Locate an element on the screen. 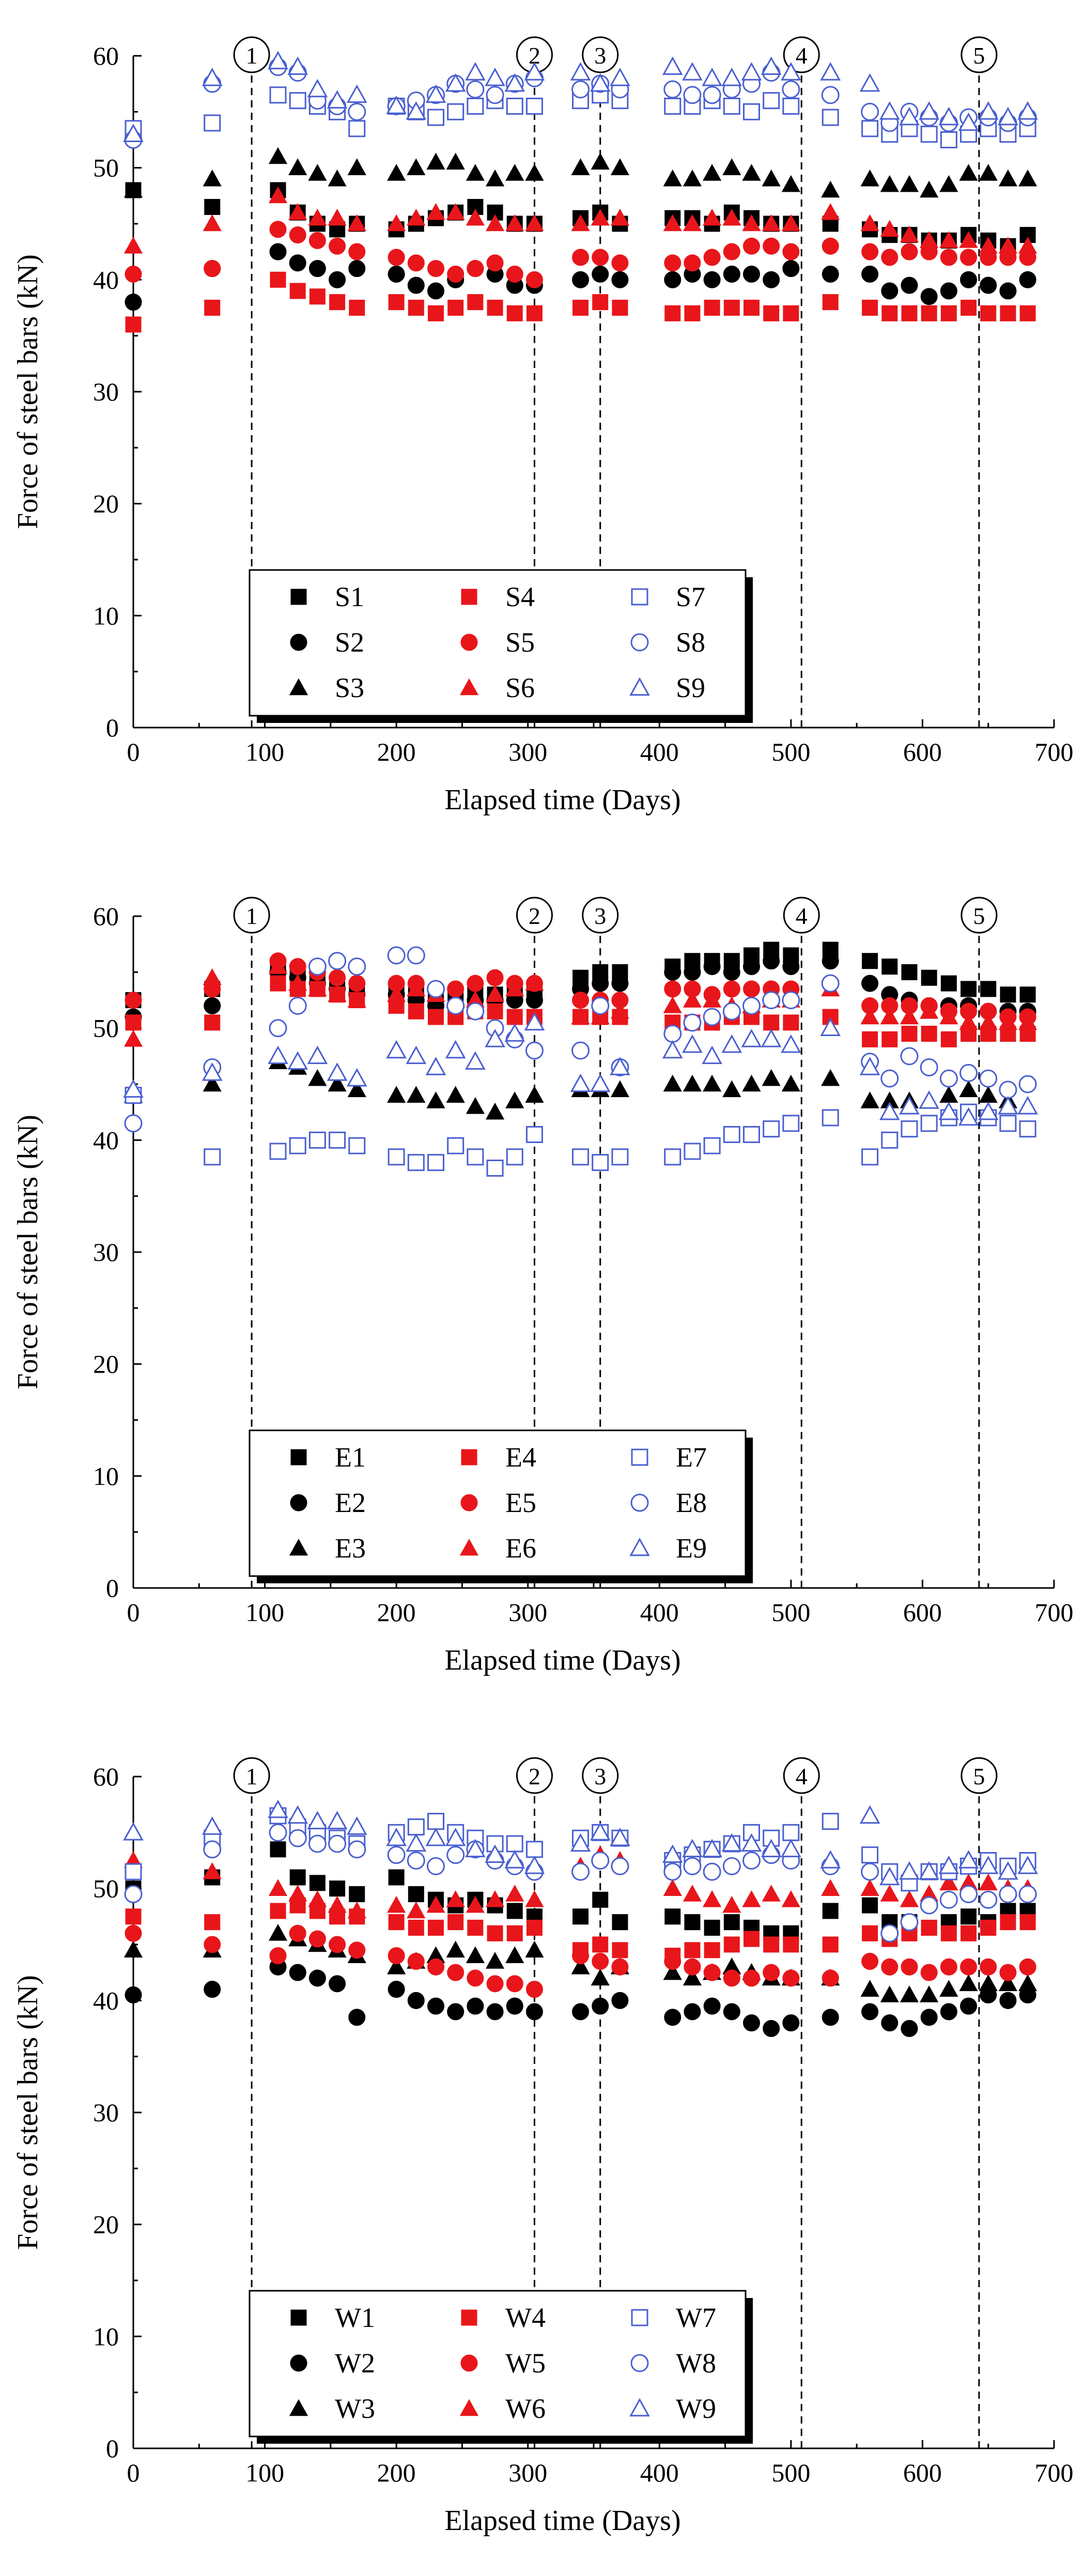 This screenshot has width=1084, height=2576. legend-marker-S8 is located at coordinates (639, 642).